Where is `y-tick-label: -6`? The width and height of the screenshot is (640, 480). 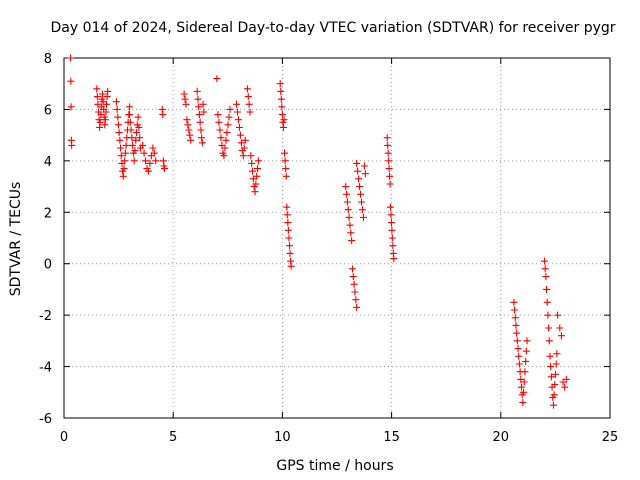 y-tick-label: -6 is located at coordinates (45, 419).